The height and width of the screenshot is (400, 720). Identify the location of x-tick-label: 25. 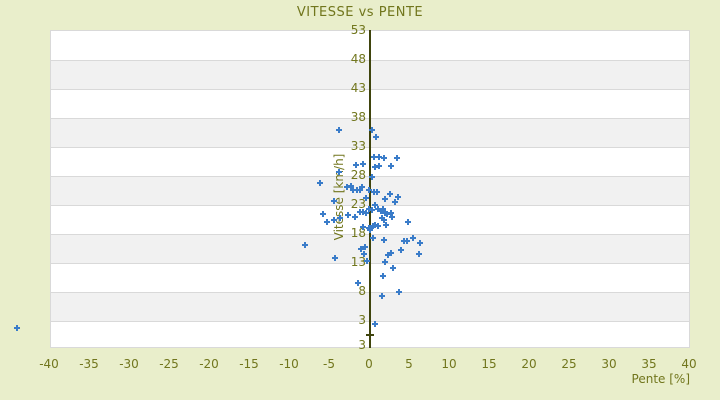
(569, 364).